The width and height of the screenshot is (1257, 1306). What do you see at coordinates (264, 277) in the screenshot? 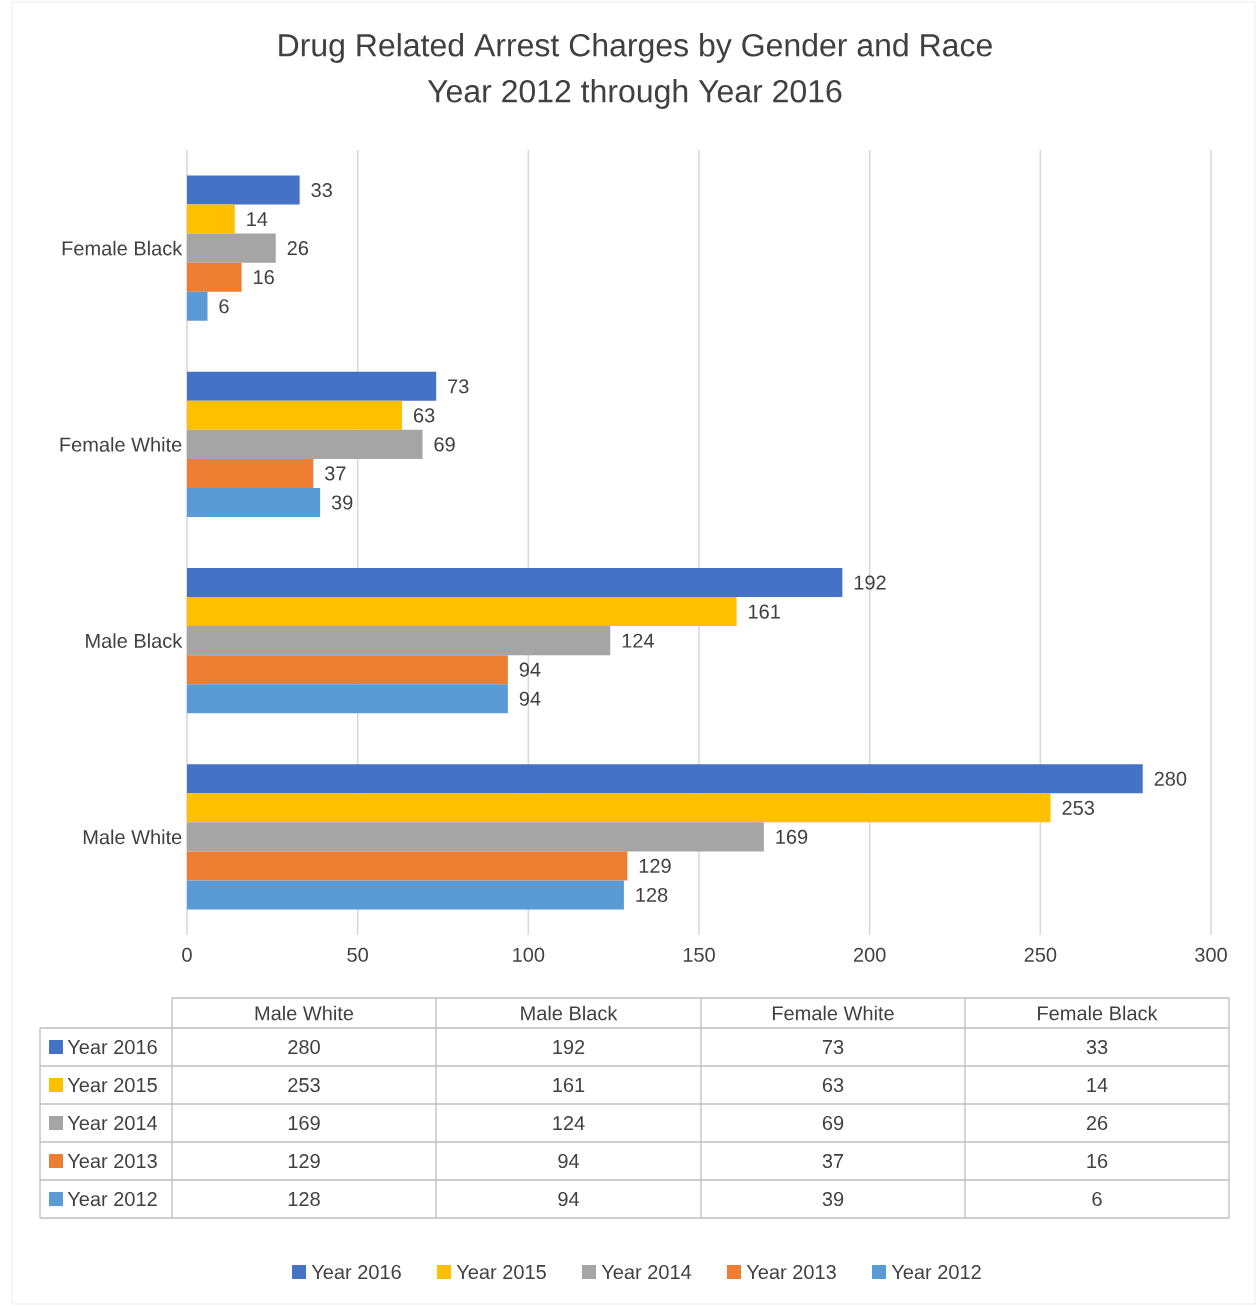
I see `data-label: 16` at bounding box center [264, 277].